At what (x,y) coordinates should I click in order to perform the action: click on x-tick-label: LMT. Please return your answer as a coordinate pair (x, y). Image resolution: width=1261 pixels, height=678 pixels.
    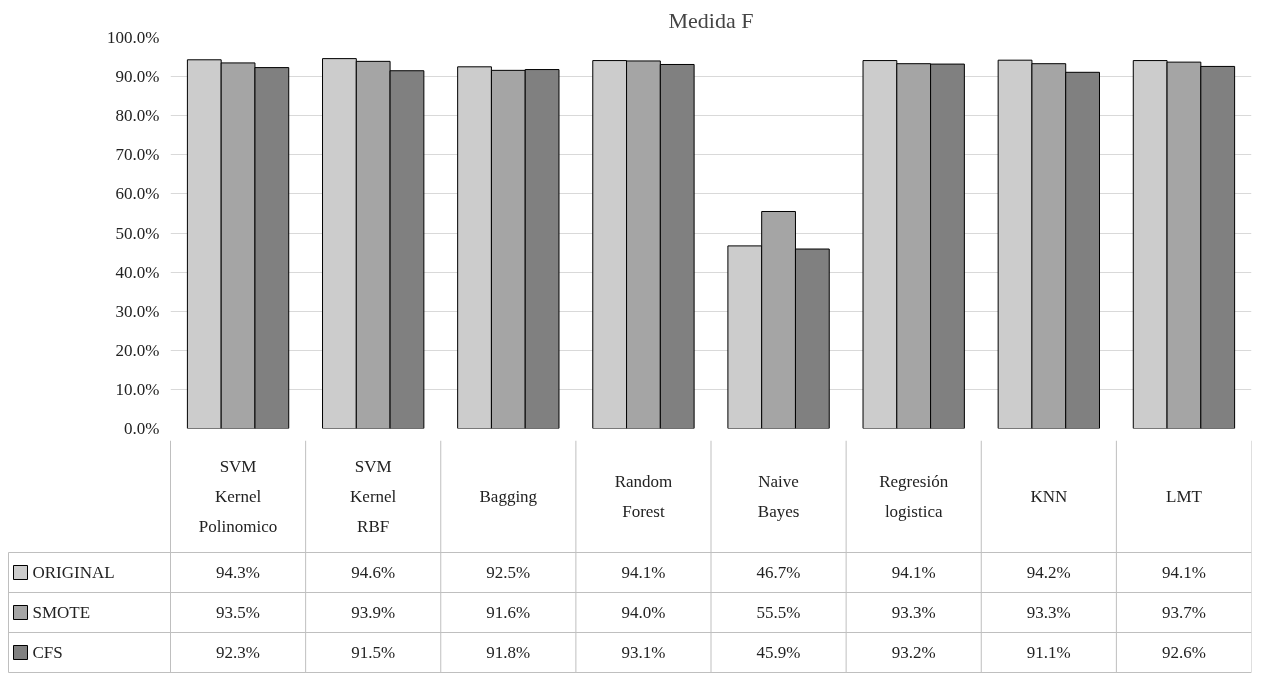
    Looking at the image, I should click on (1184, 496).